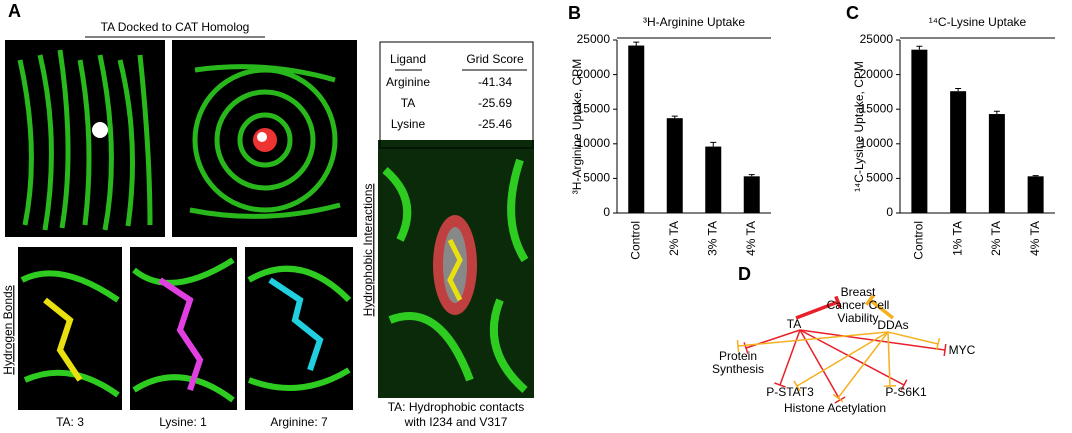 The width and height of the screenshot is (1072, 433). I want to click on caption: TA: Hydrophobic contacts, so click(456, 407).